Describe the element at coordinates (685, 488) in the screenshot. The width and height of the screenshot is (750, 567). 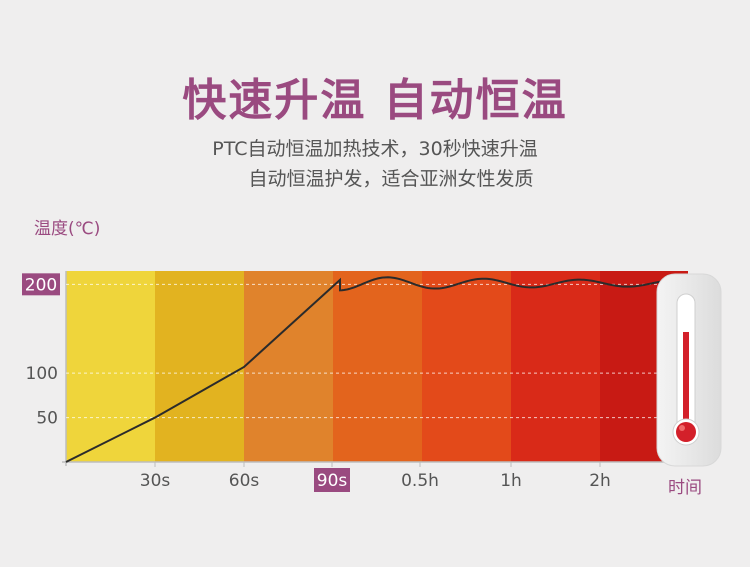
I see `x-axis-label: 时间` at that location.